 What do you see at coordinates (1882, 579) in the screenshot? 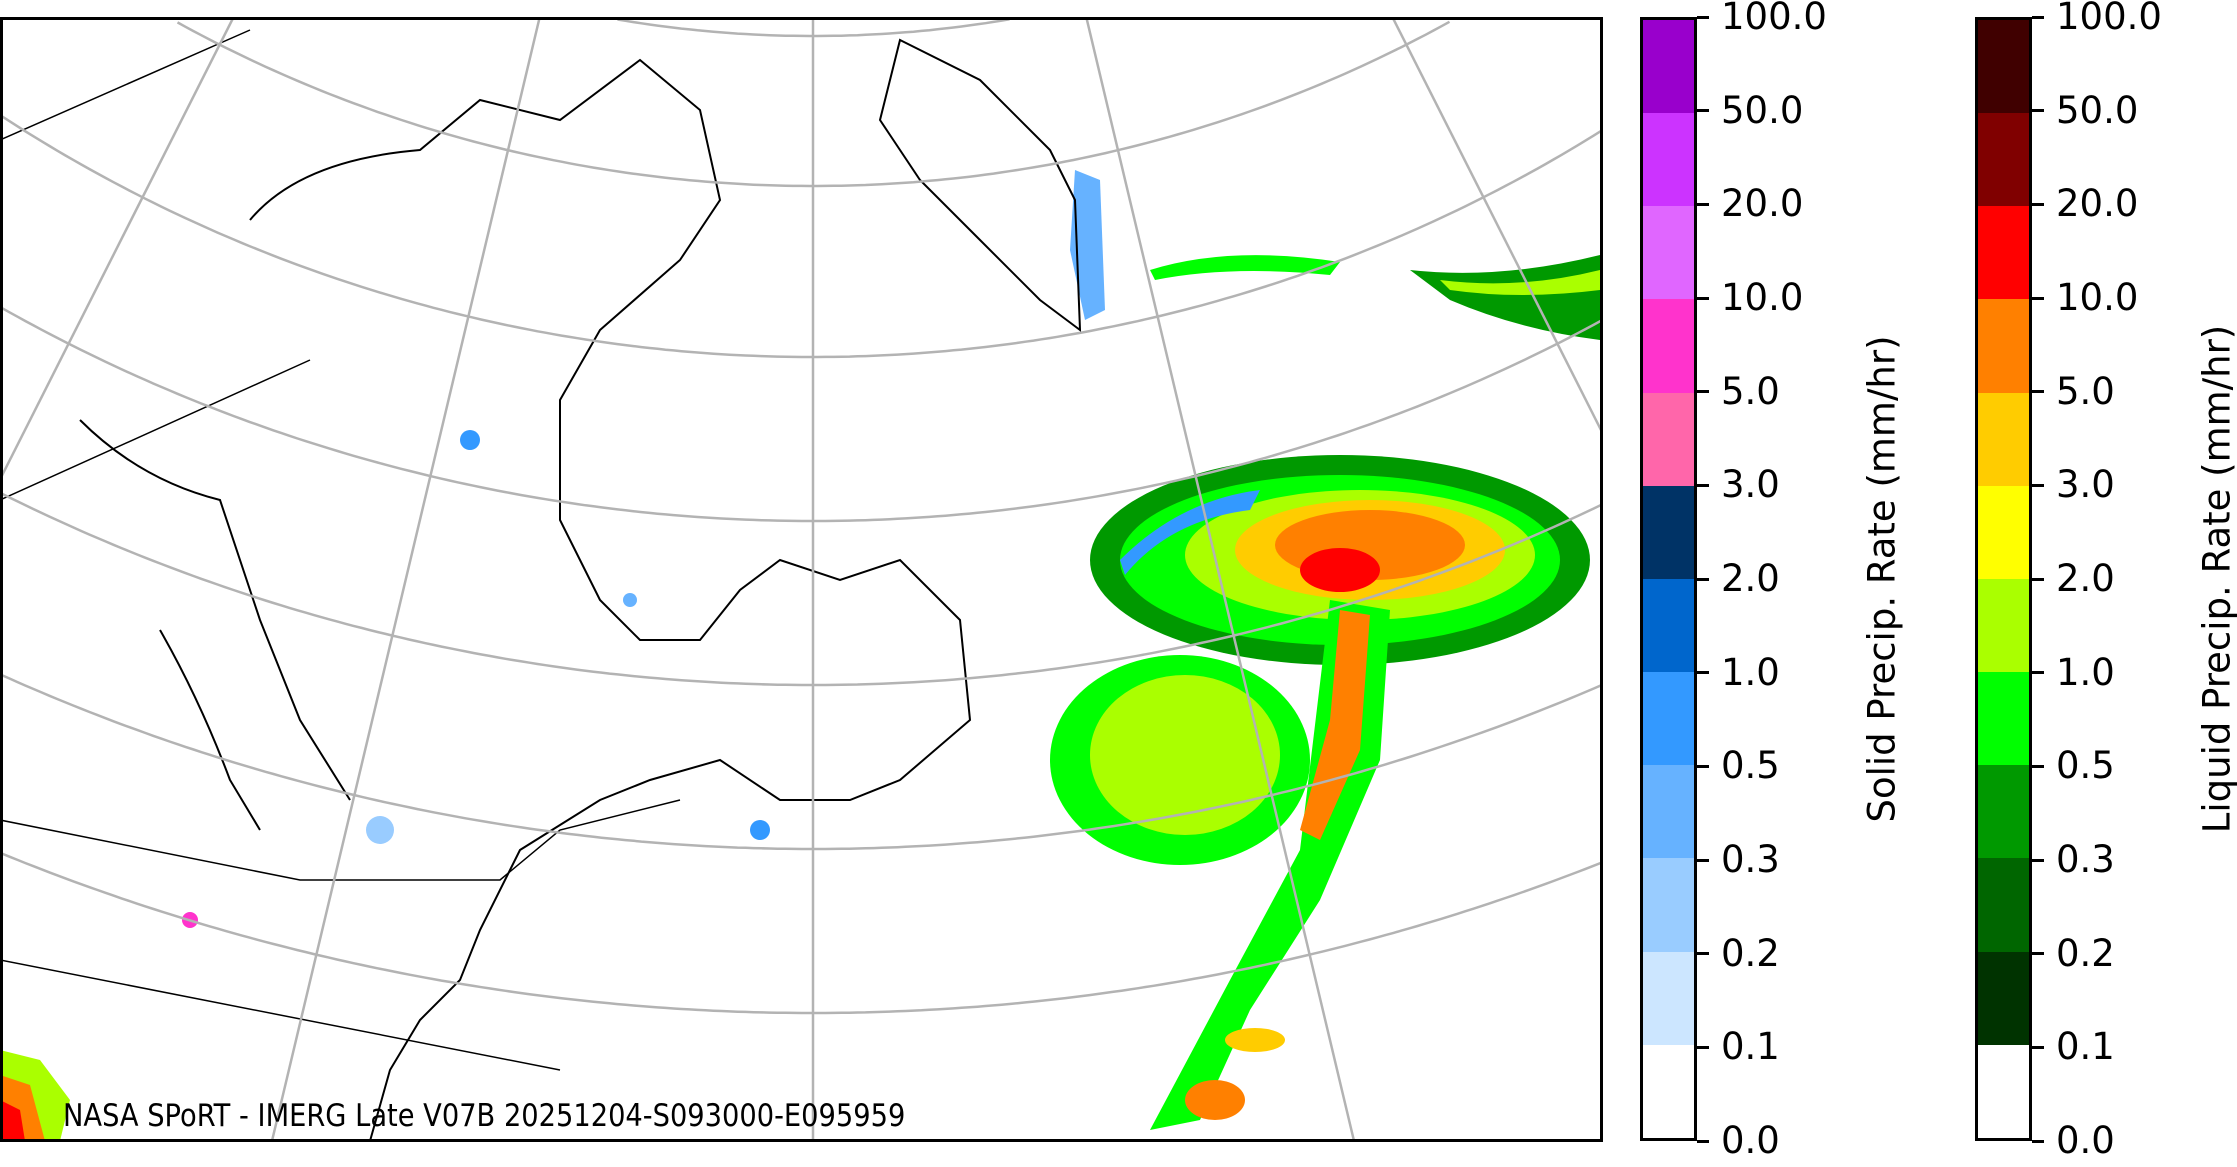
I see `solid-precip-label: Solid Precip. Rate (mm/hr)` at bounding box center [1882, 579].